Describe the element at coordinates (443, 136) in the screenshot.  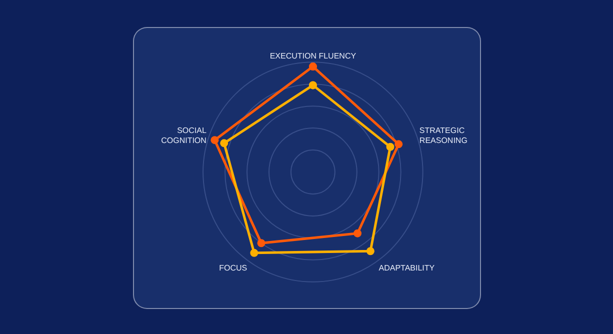
I see `spoke-label: STRATEGIC REASONING` at that location.